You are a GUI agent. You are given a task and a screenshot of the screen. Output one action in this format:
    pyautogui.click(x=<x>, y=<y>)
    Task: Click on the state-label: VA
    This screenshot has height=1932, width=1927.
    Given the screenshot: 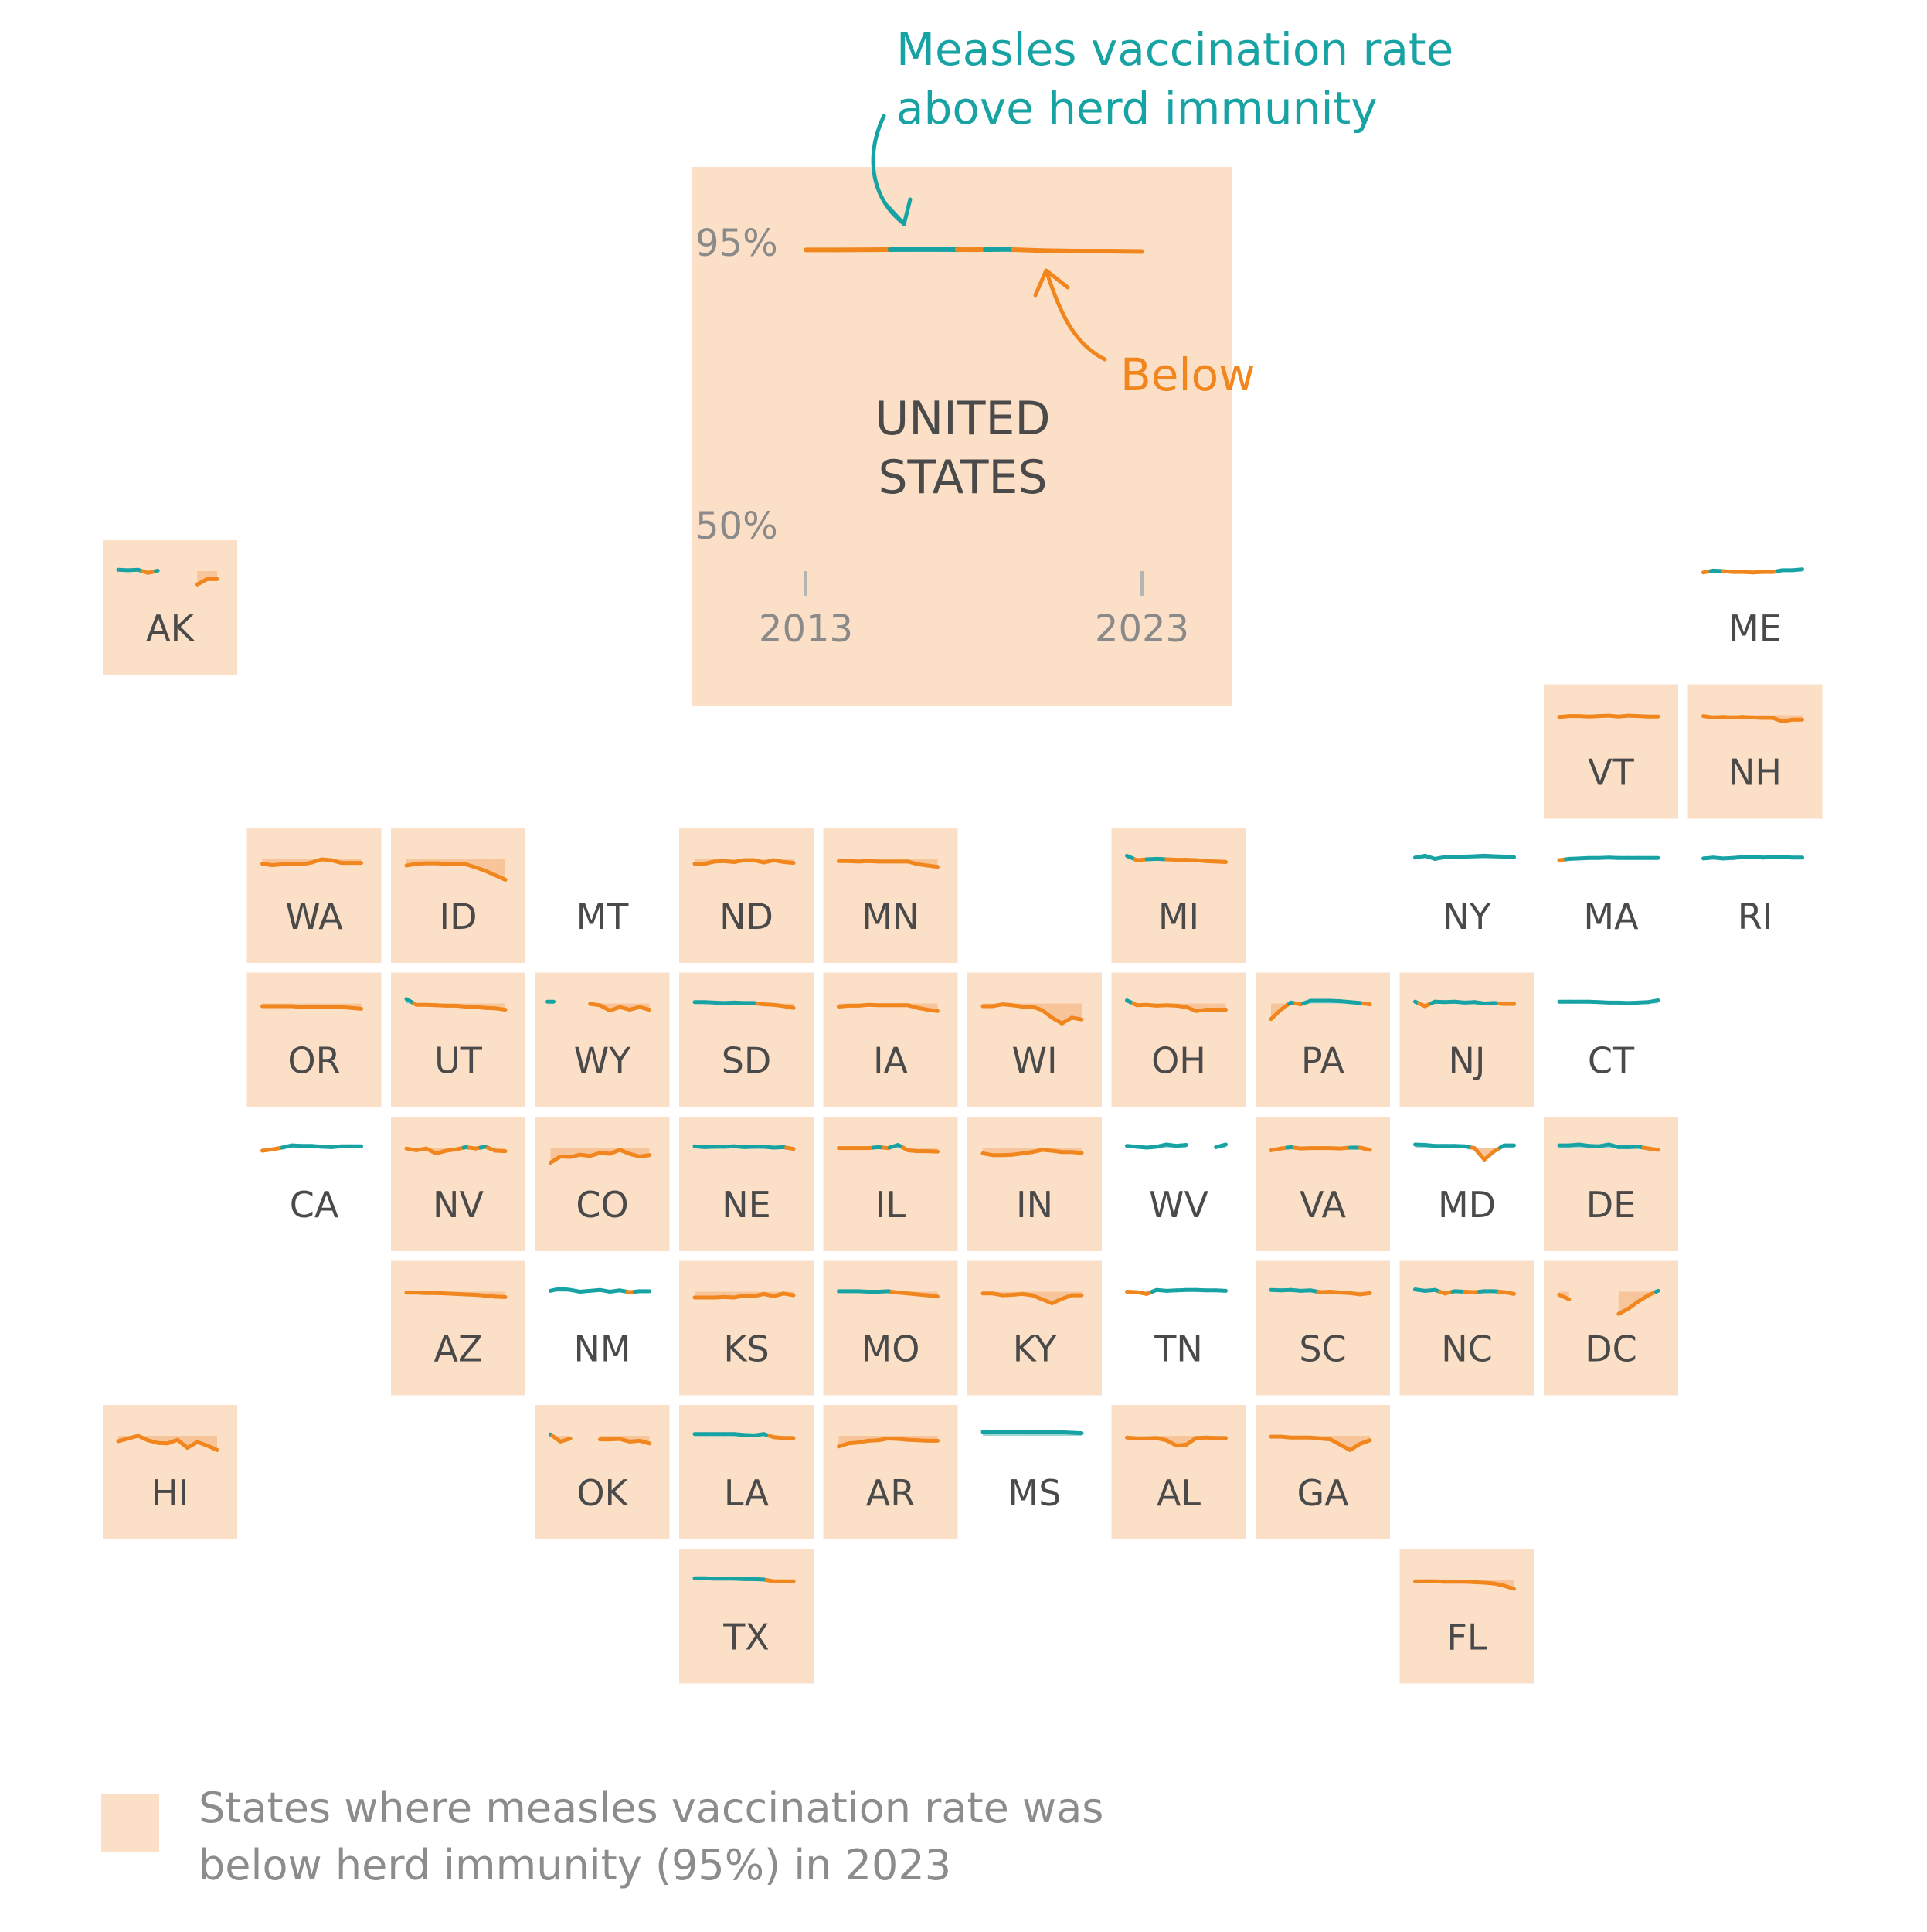 What is the action you would take?
    pyautogui.click(x=1323, y=1205)
    